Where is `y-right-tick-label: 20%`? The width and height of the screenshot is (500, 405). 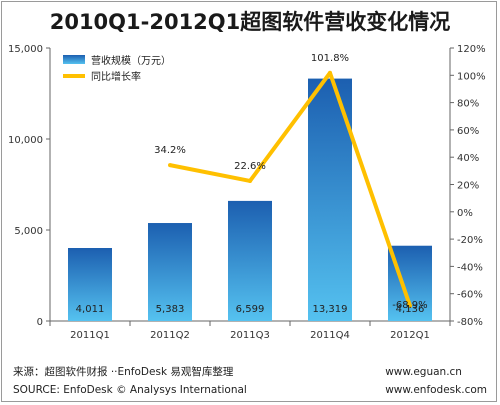 y-right-tick-label: 20% is located at coordinates (468, 186).